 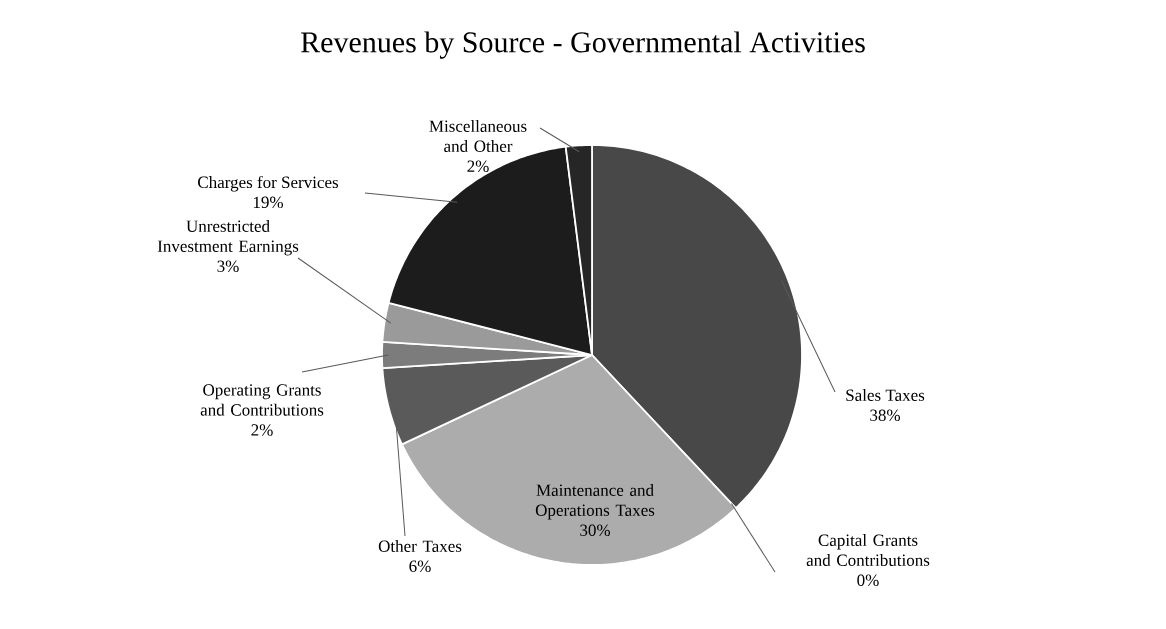 I want to click on category-label: Capital Grants and Contributions, so click(x=868, y=550).